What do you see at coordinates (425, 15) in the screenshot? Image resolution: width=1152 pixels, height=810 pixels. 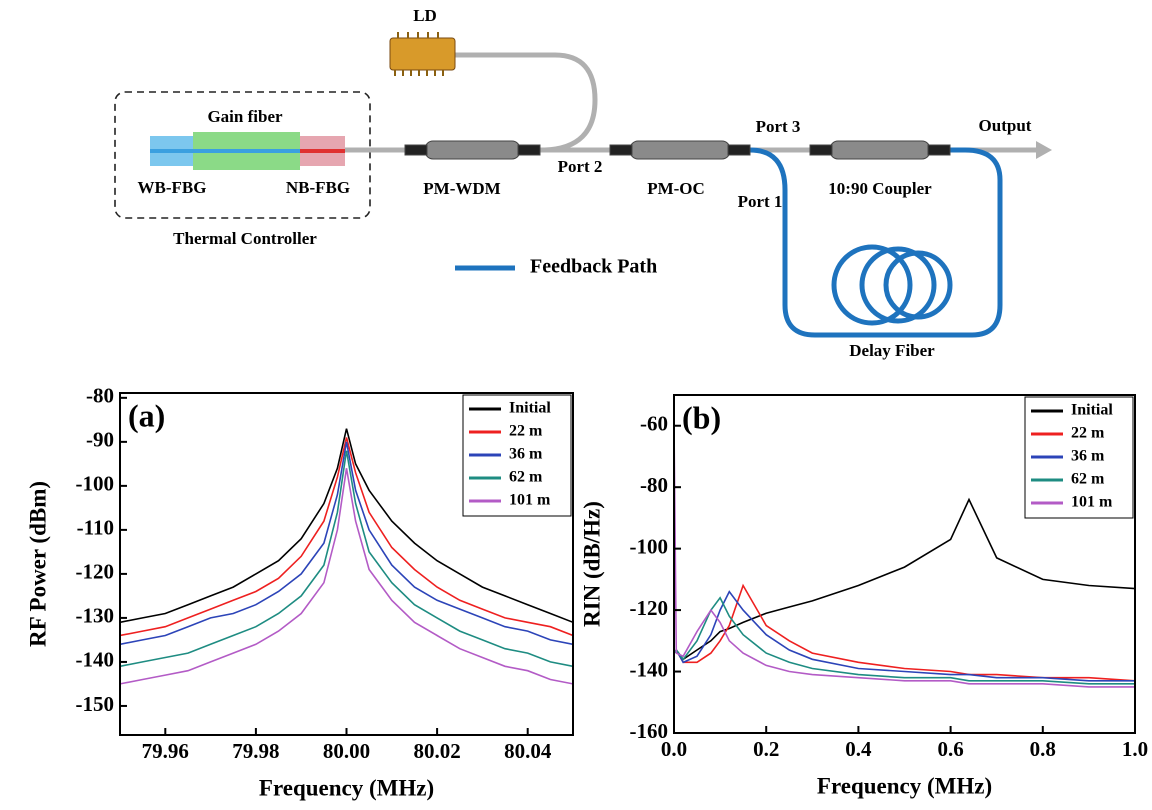 I see `label: LD` at bounding box center [425, 15].